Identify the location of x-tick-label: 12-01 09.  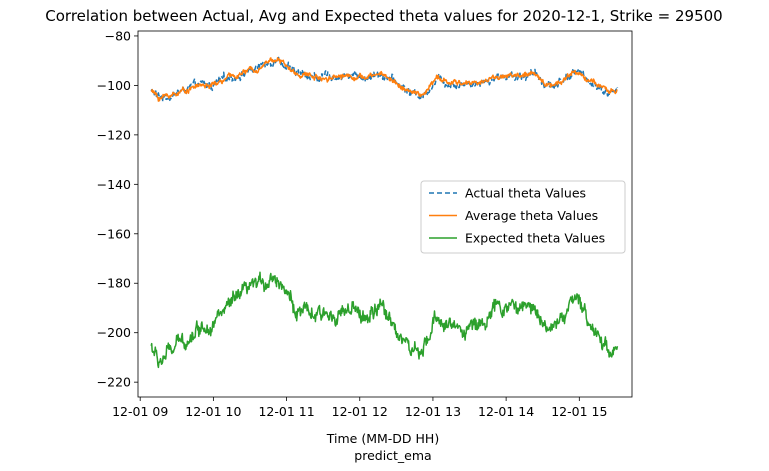
(140, 411).